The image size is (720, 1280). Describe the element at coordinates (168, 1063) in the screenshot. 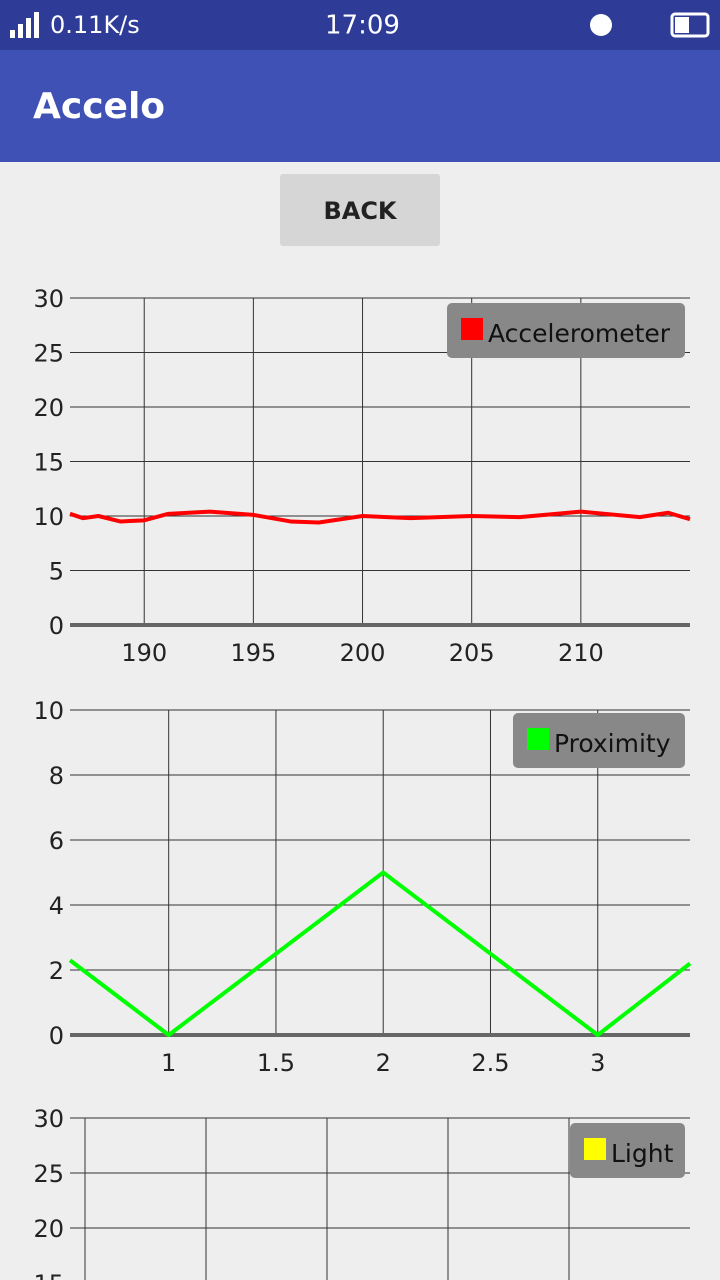

I see `x-tick-label: 1` at that location.